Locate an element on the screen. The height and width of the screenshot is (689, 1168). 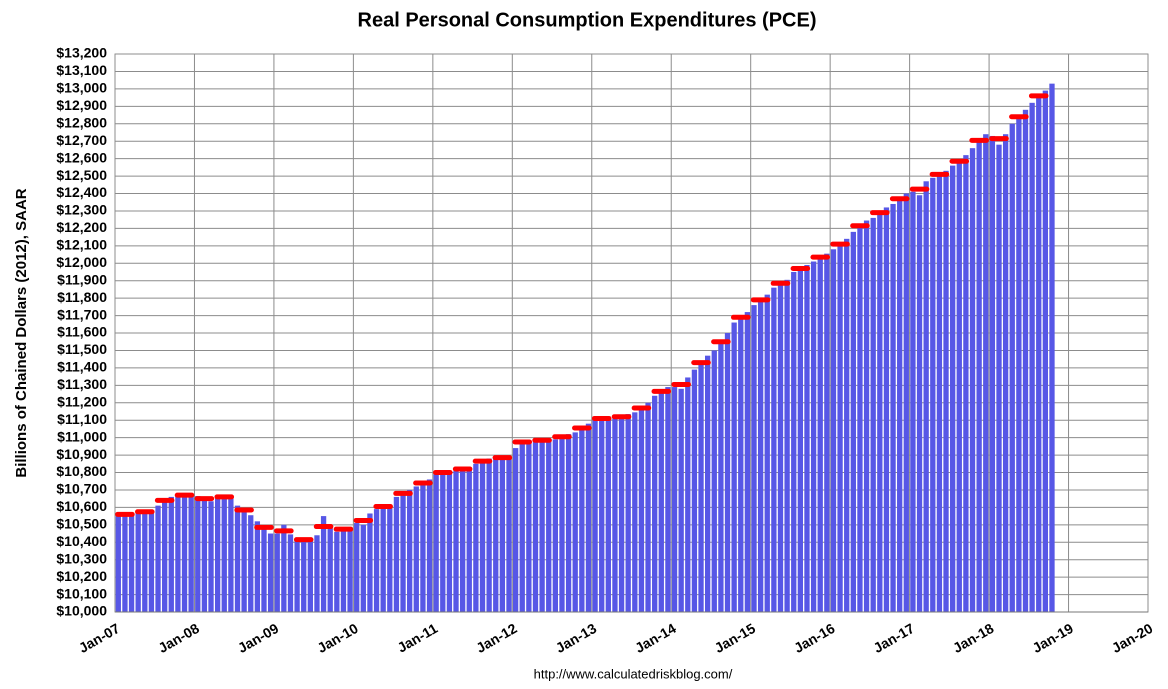
y-tick-label: $12,000 is located at coordinates (81, 262).